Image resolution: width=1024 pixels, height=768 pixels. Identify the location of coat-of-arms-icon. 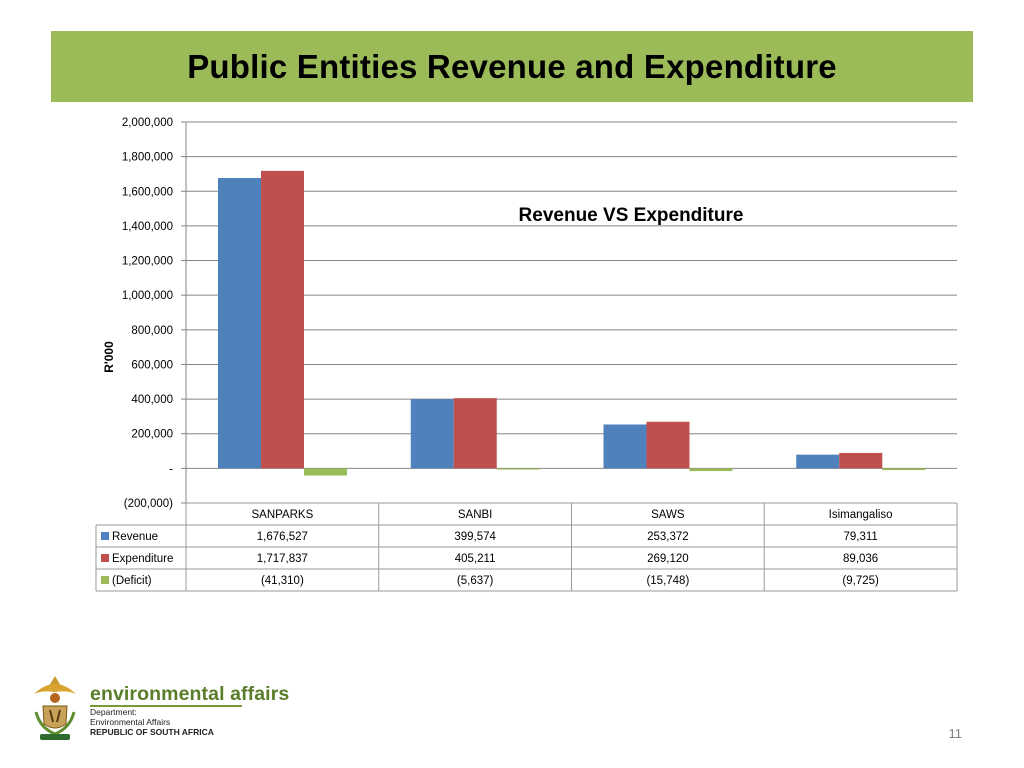
(55, 708).